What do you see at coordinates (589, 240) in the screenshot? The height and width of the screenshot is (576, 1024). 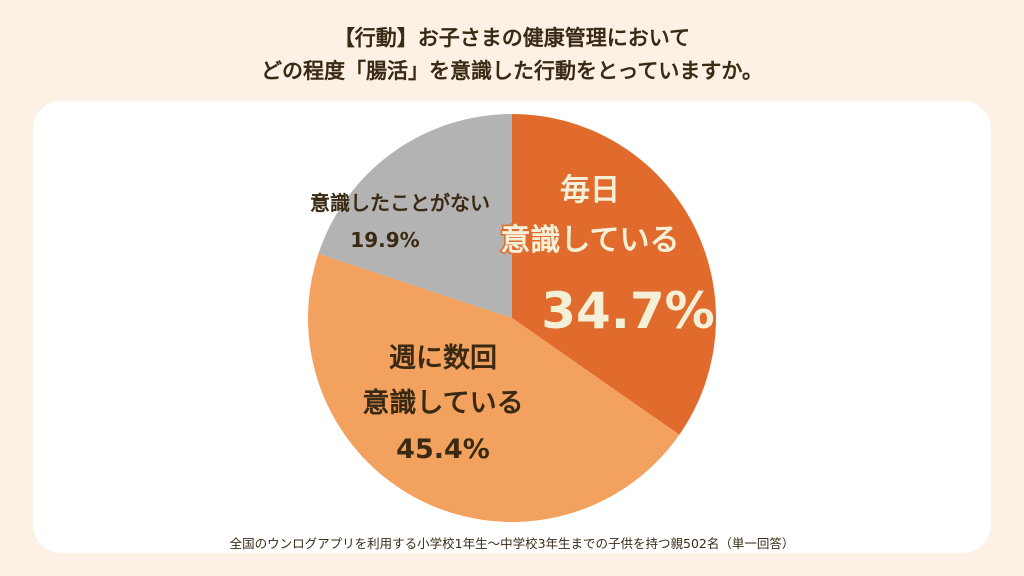 I see `slice-label-0-line-1: 意識している` at bounding box center [589, 240].